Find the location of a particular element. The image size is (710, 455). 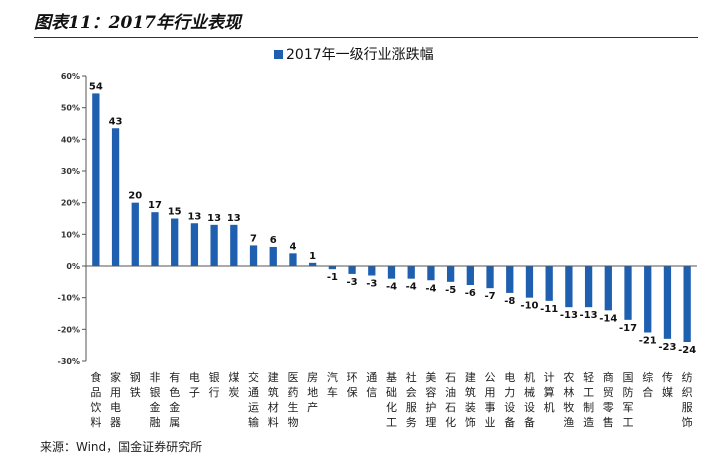

data-label: -14 is located at coordinates (608, 318).